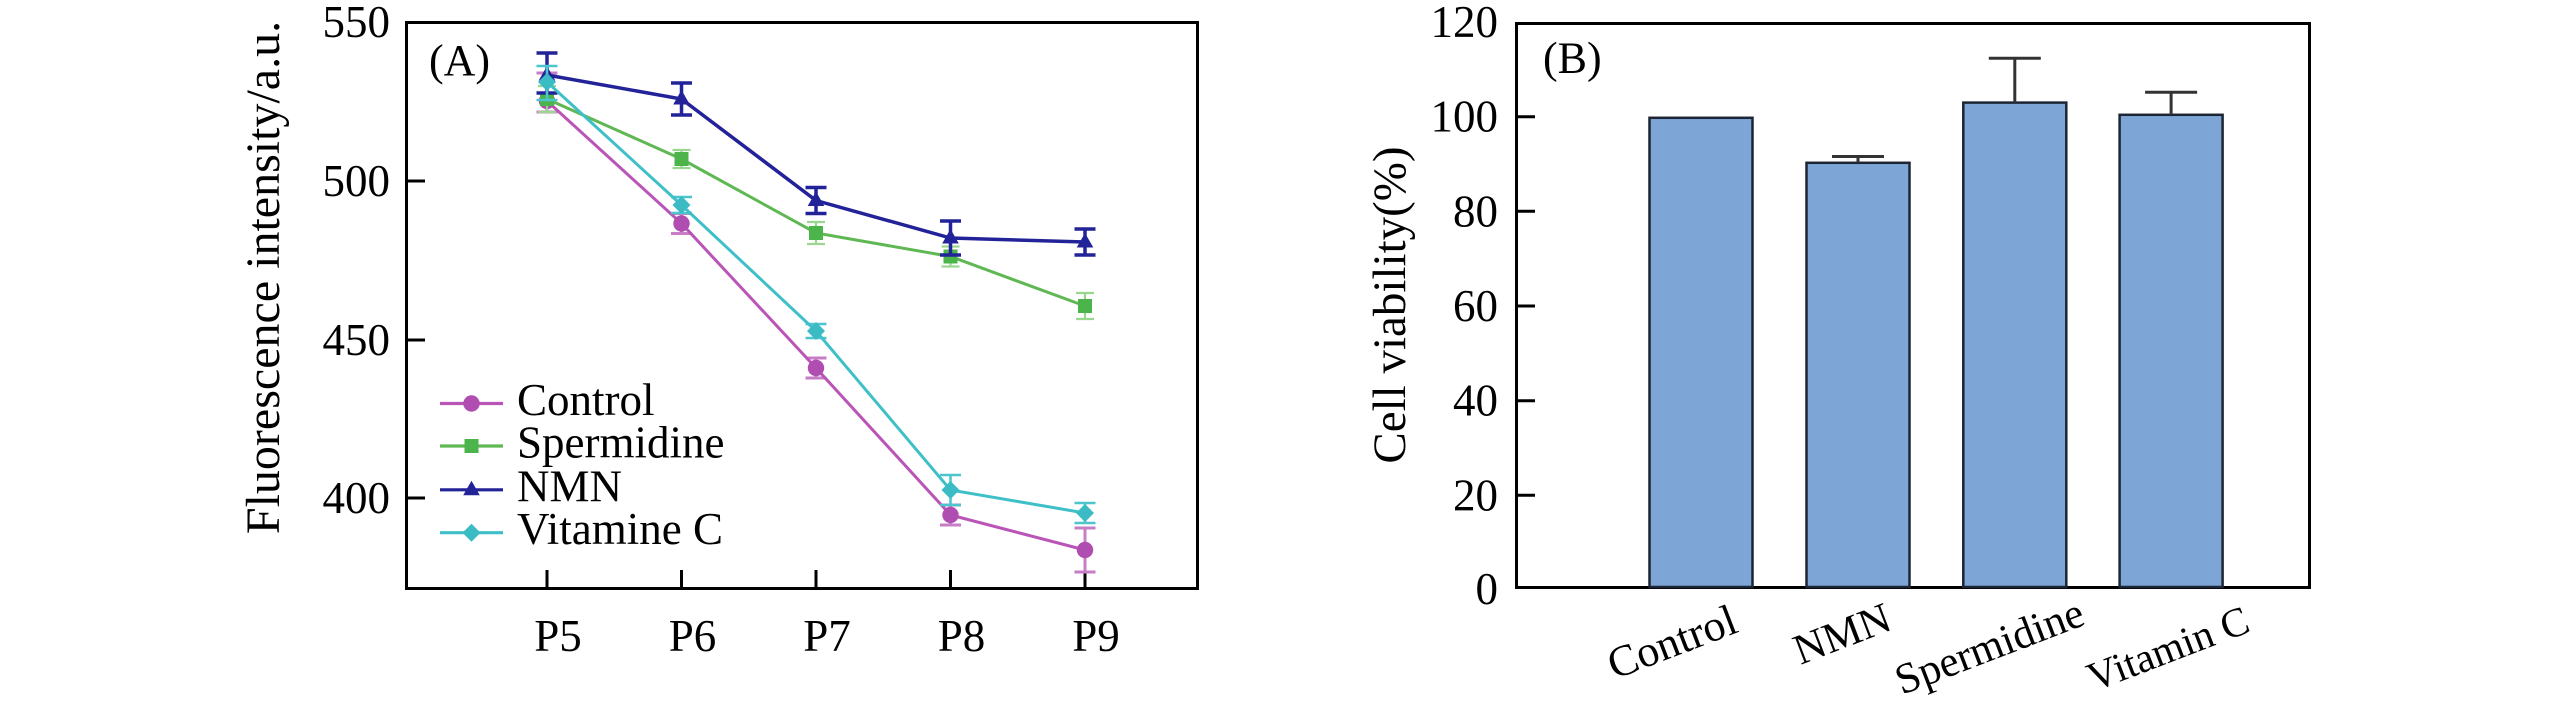 The height and width of the screenshot is (709, 2567). Describe the element at coordinates (620, 529) in the screenshot. I see `svg-text: Vitamine C` at that location.